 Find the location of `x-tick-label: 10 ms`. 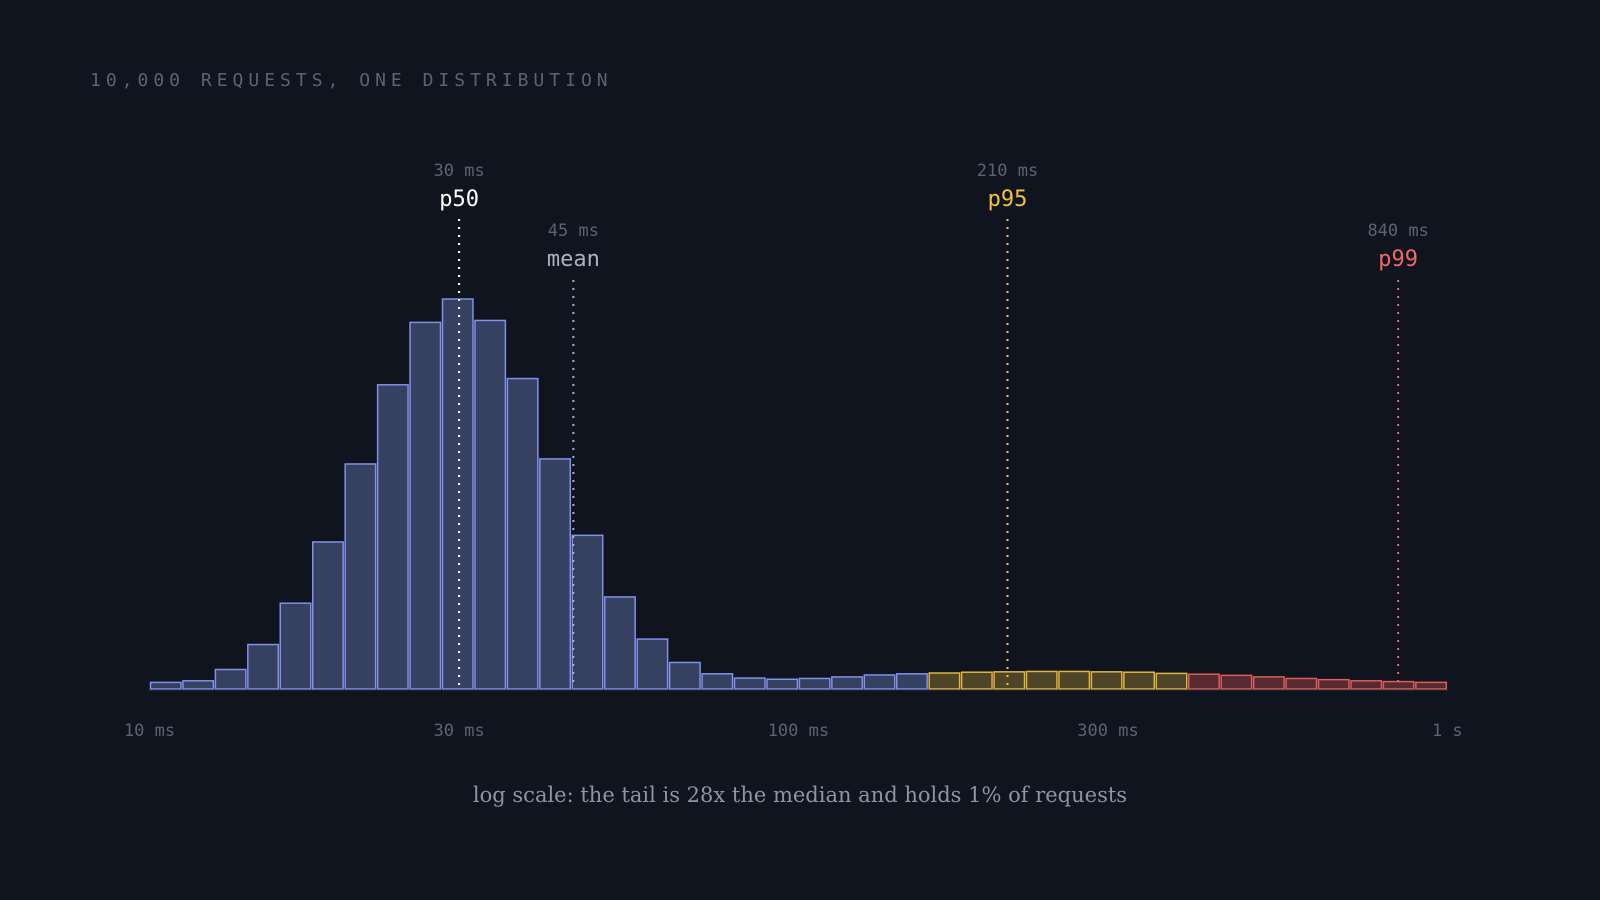

x-tick-label: 10 ms is located at coordinates (149, 731).